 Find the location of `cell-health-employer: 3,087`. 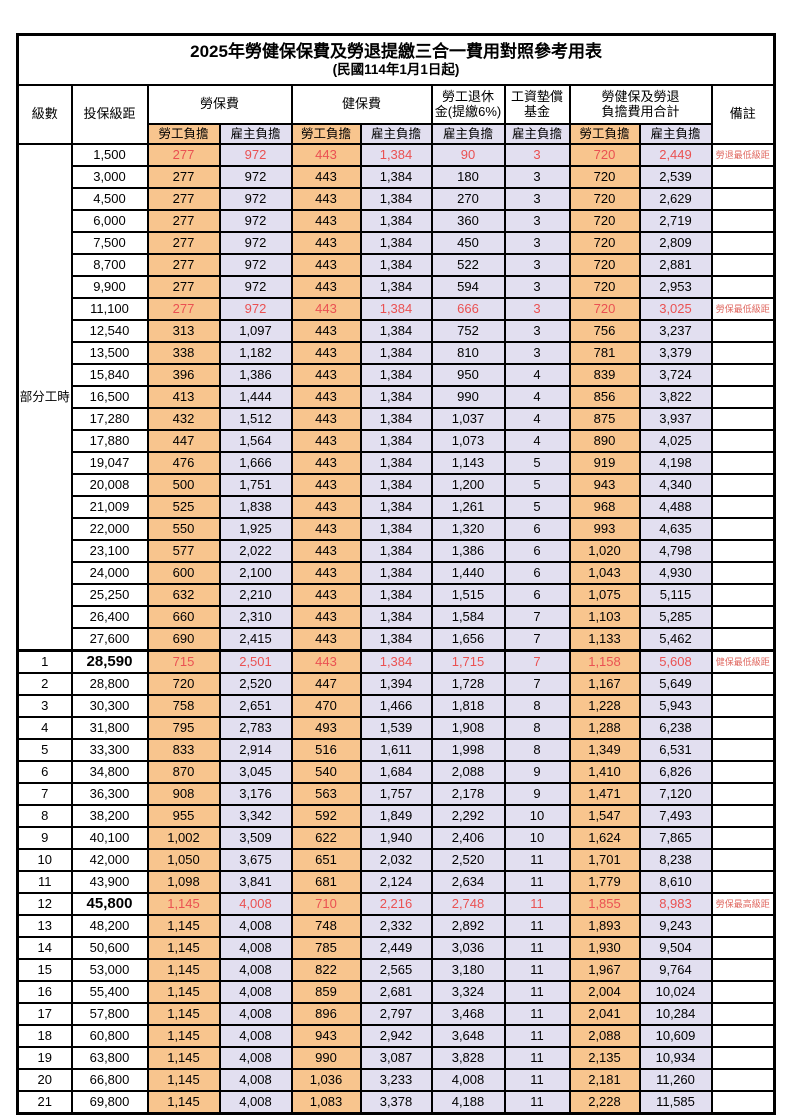

cell-health-employer: 3,087 is located at coordinates (396, 1058).